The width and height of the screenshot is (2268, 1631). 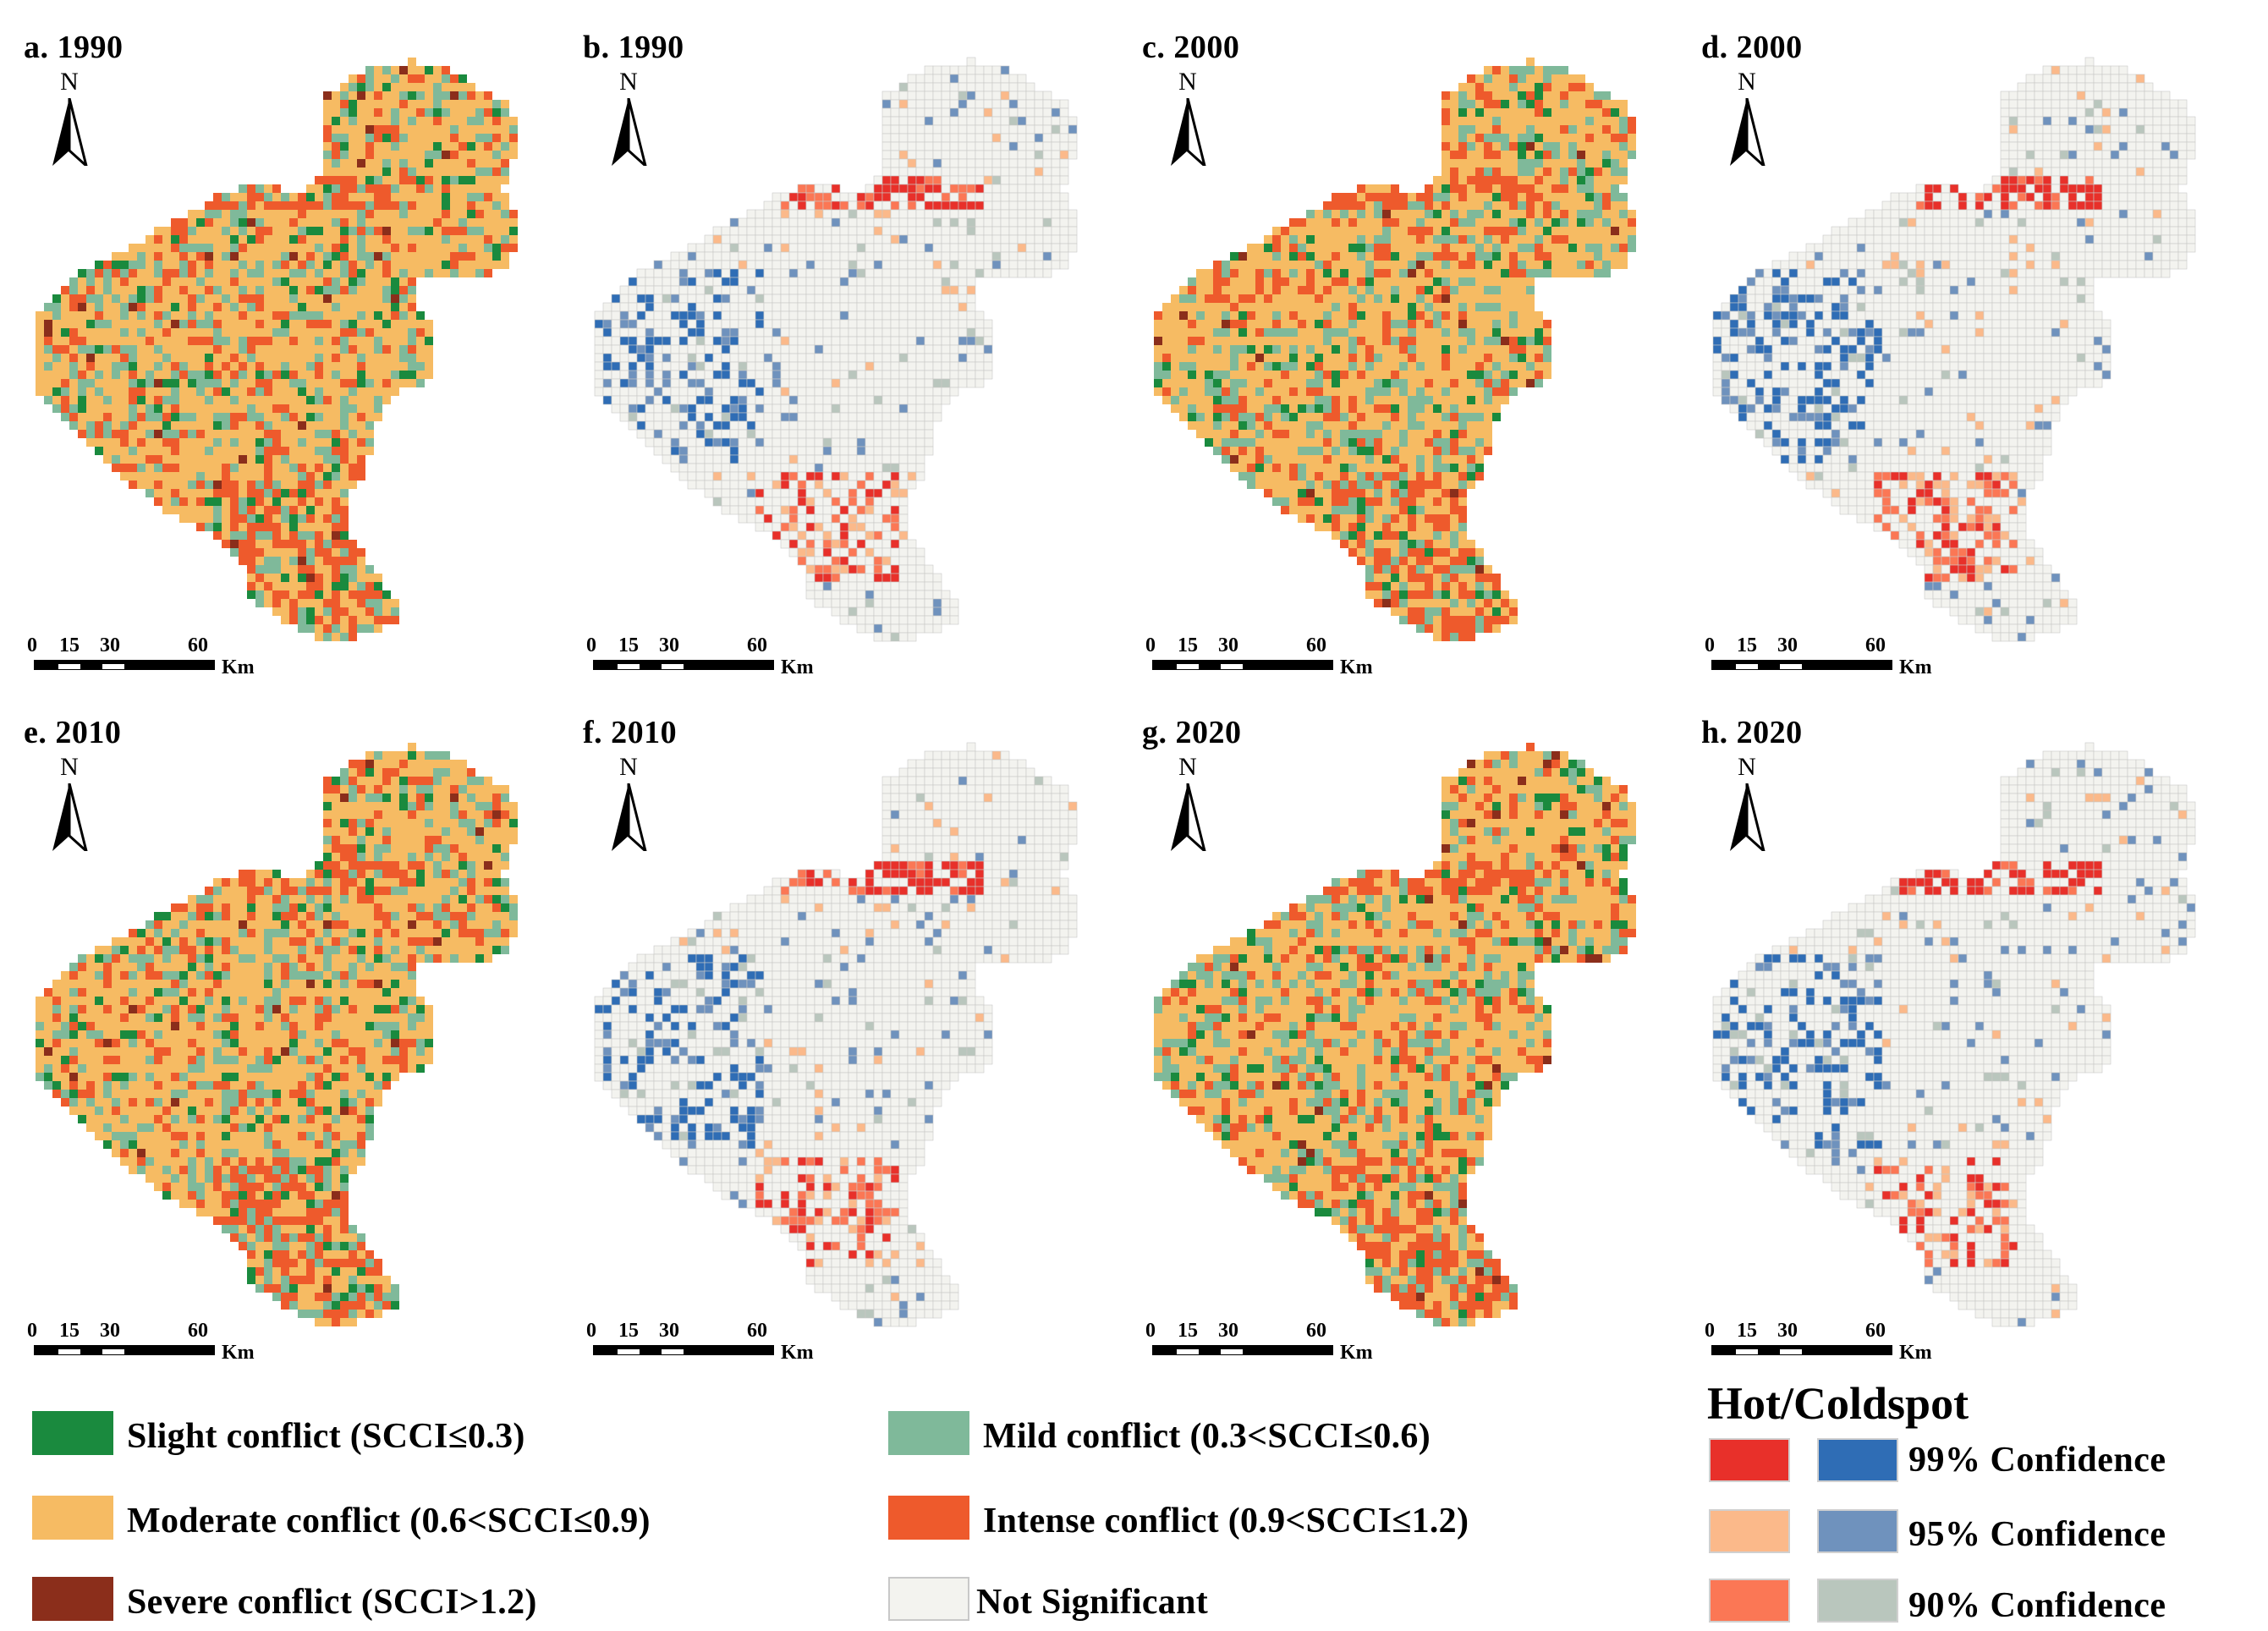 I want to click on map-a, so click(x=277, y=349).